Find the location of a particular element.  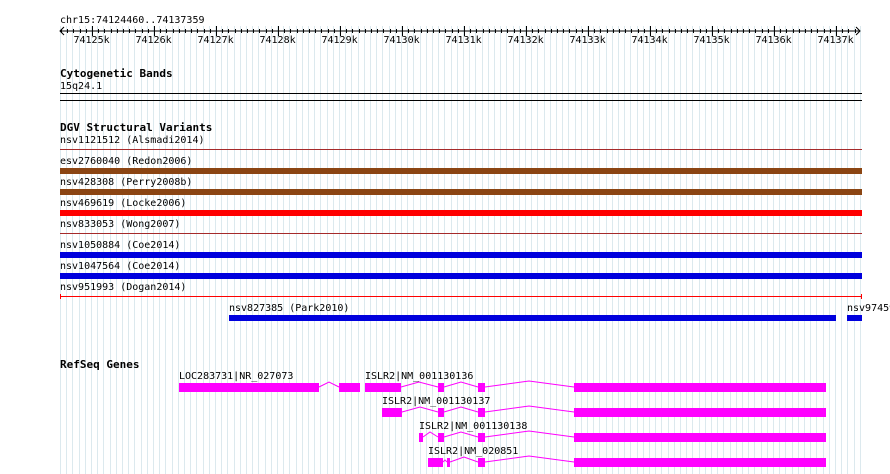

gene-model-loc283731 is located at coordinates (269, 386).